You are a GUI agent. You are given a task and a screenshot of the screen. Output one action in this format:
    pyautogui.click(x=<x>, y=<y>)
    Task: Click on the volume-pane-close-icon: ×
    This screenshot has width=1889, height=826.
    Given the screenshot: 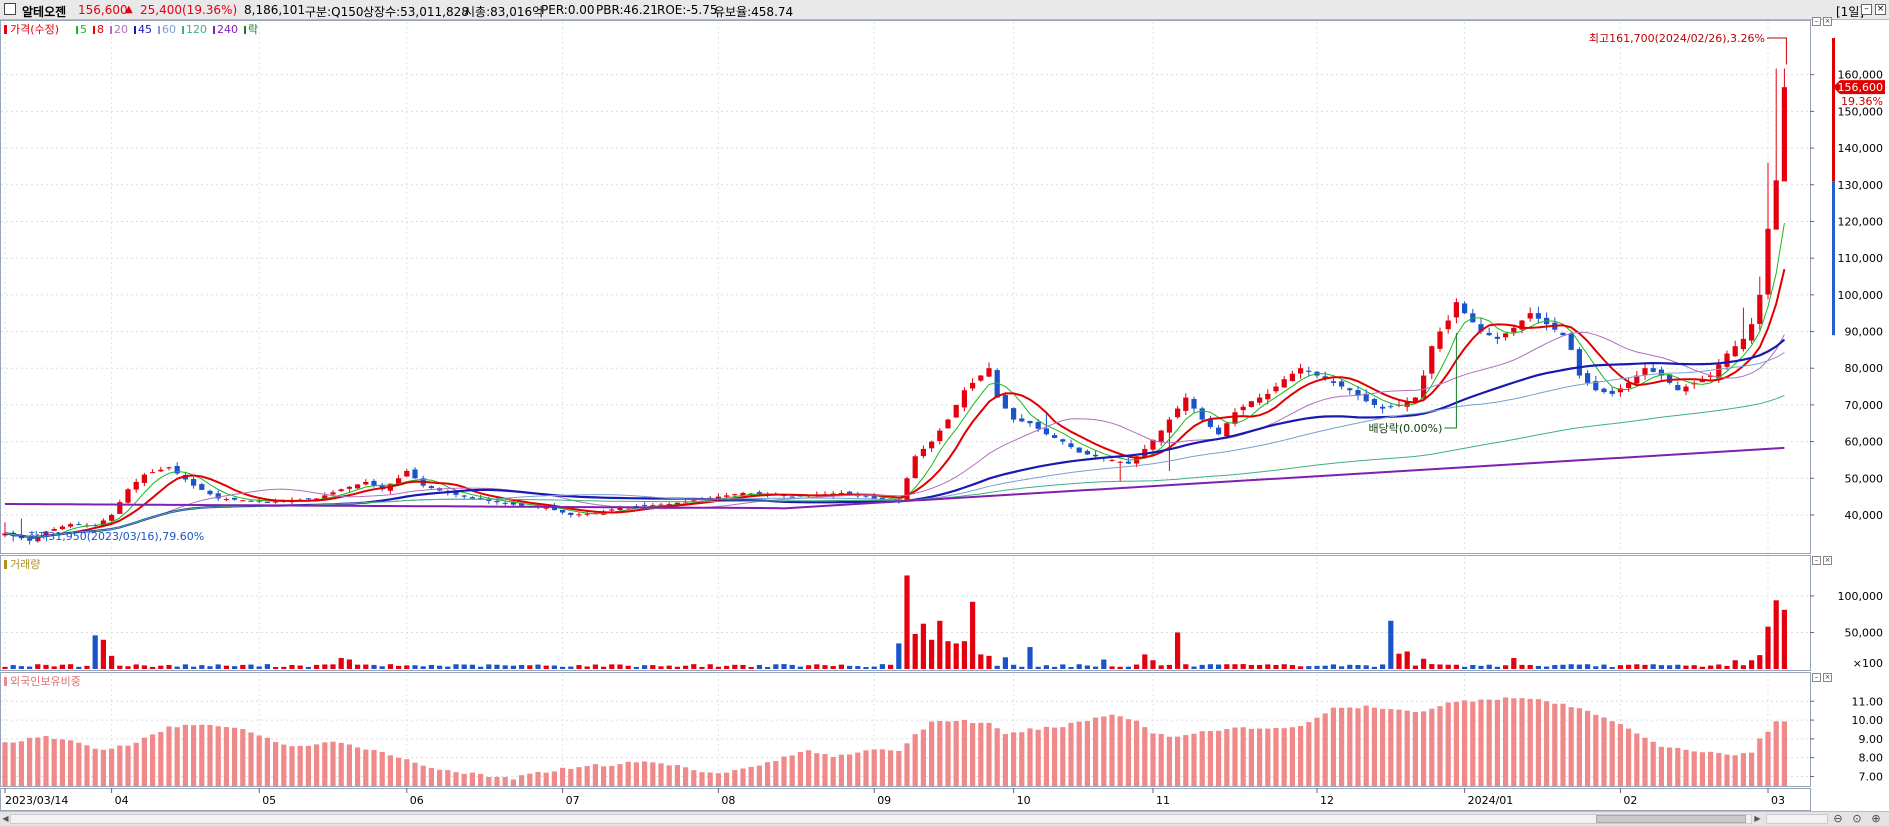 What is the action you would take?
    pyautogui.click(x=1827, y=560)
    